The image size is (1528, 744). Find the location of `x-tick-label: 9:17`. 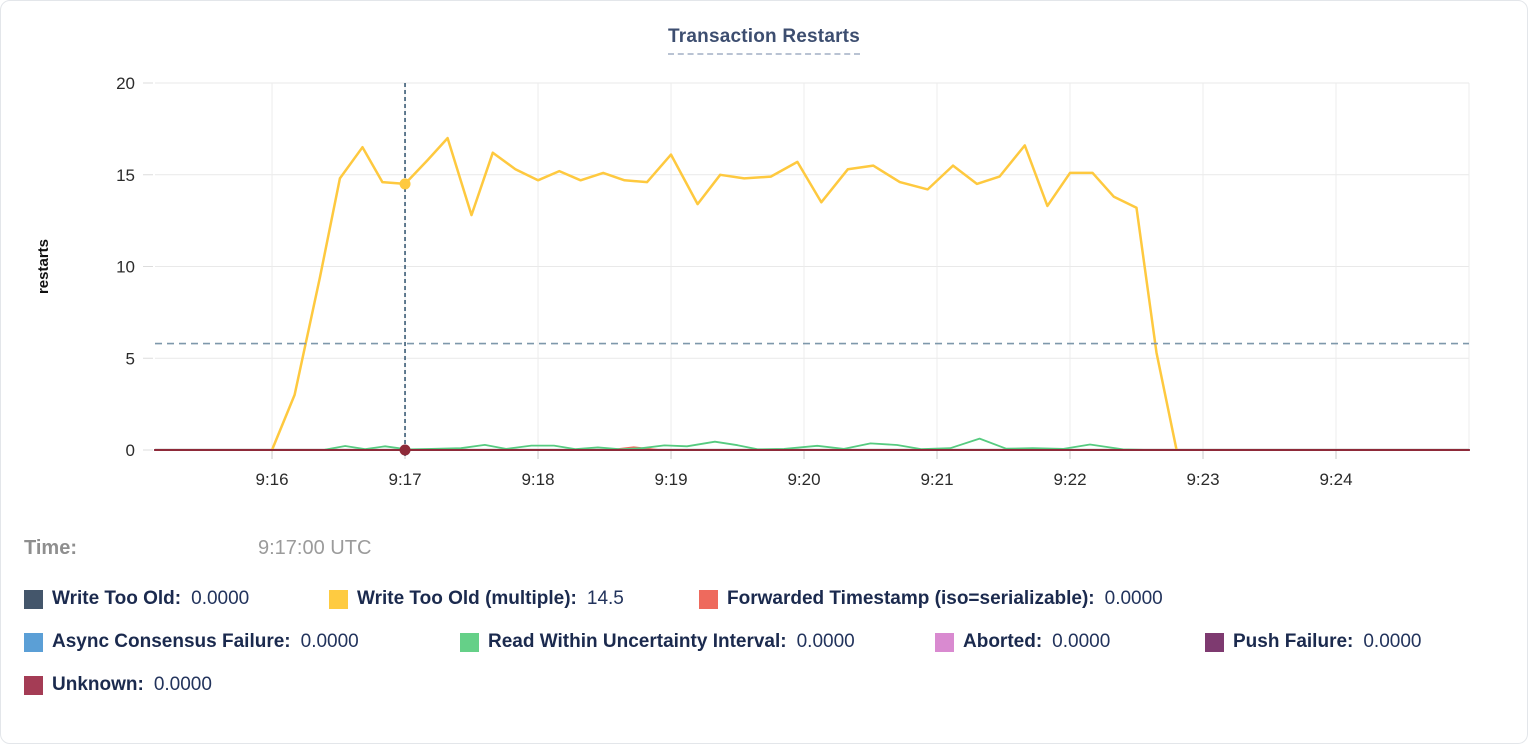

x-tick-label: 9:17 is located at coordinates (404, 479).